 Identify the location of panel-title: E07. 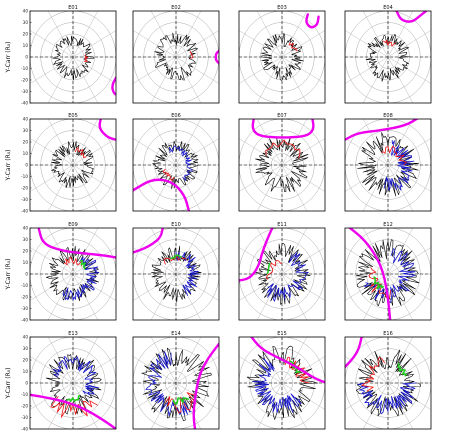
(282, 116).